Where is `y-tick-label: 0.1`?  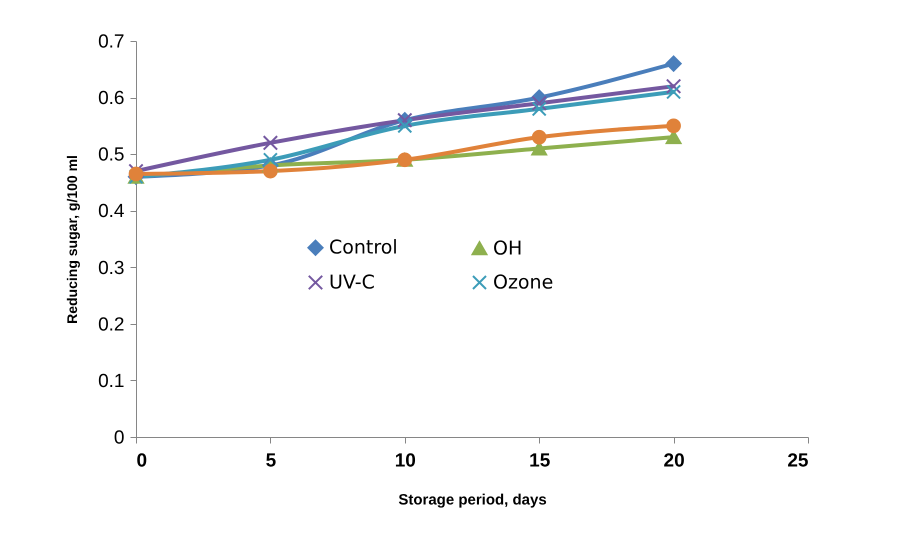 y-tick-label: 0.1 is located at coordinates (111, 381).